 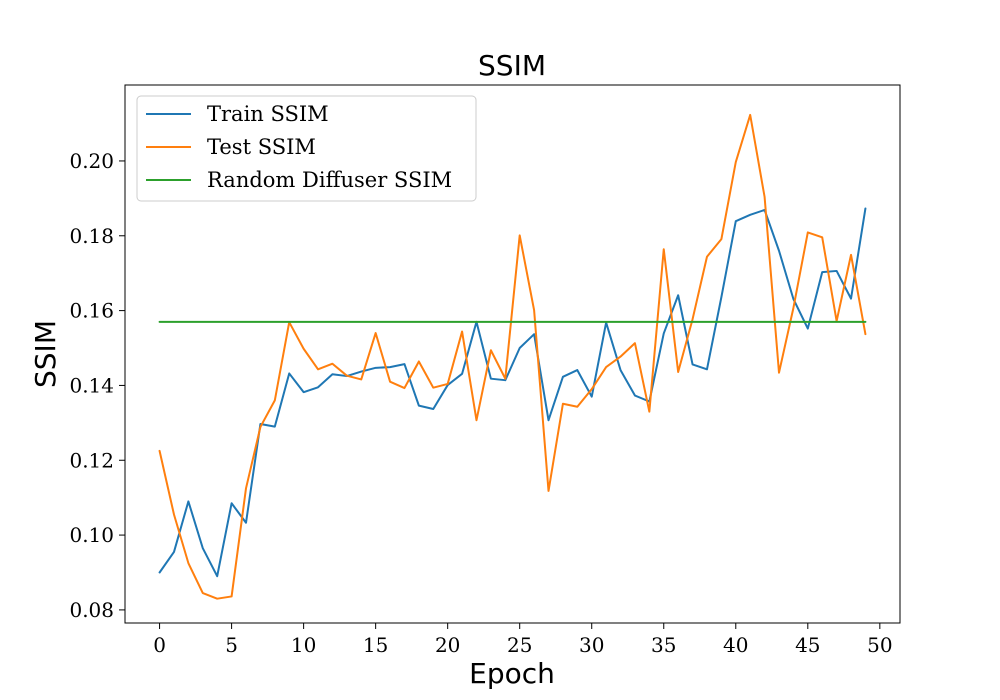 I want to click on x-tick-label: 15, so click(x=375, y=645).